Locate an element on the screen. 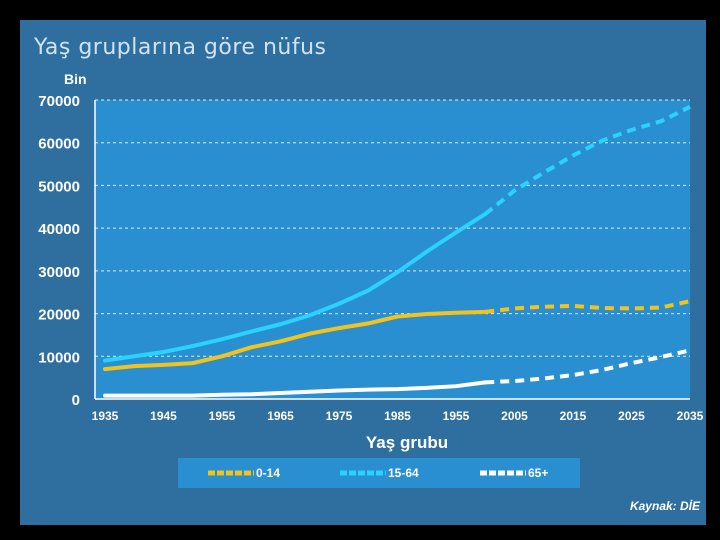  series-line-0-14-projection is located at coordinates (588, 306).